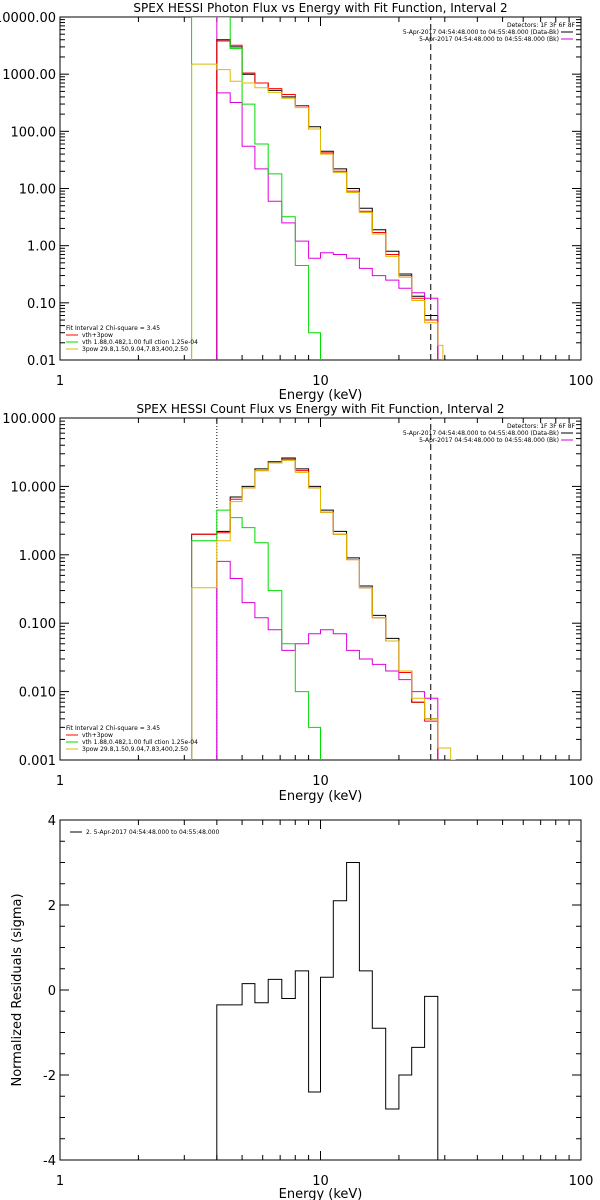 The height and width of the screenshot is (1200, 600). Describe the element at coordinates (41, 247) in the screenshot. I see `y-tick-label: 1.00` at that location.